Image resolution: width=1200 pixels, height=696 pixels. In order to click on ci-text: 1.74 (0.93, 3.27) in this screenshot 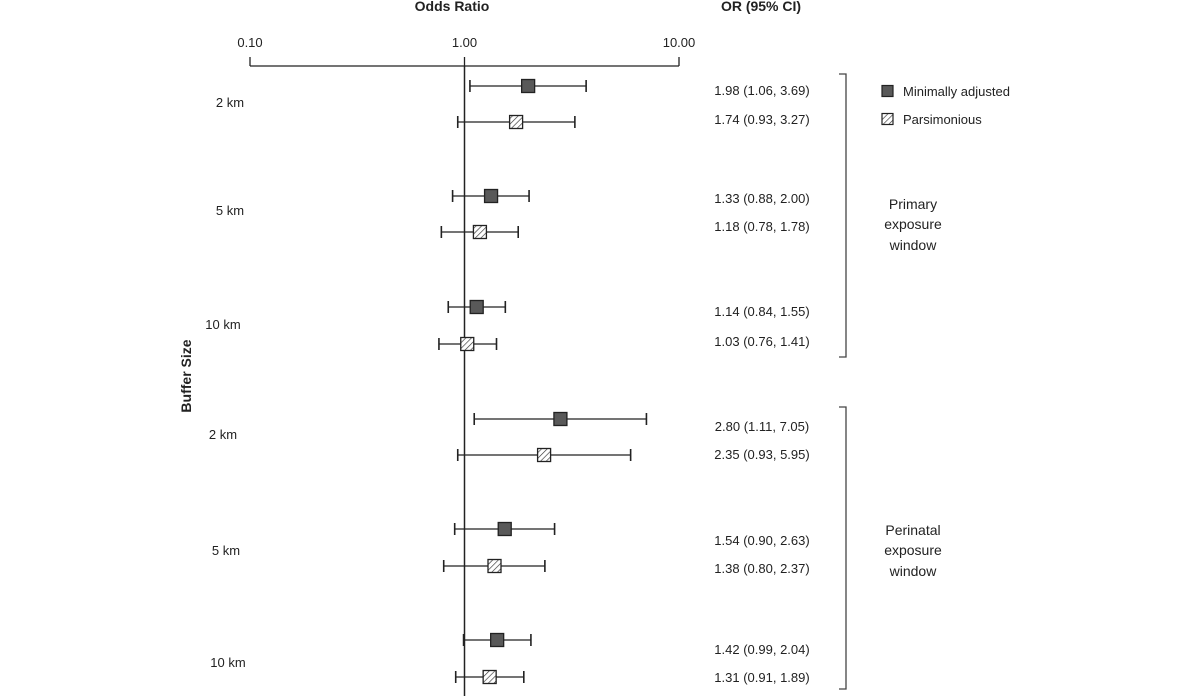, I will do `click(761, 119)`.